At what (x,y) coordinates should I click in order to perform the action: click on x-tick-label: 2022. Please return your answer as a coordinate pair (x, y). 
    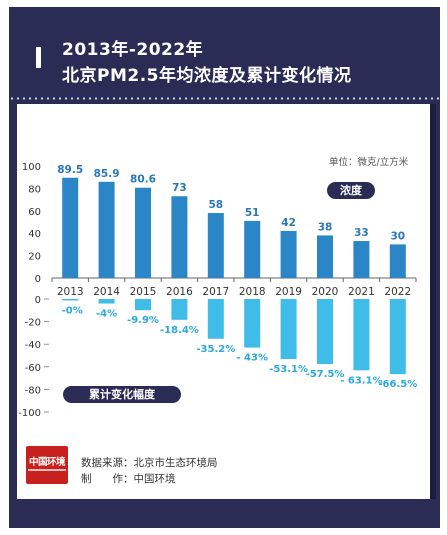
    Looking at the image, I should click on (397, 292).